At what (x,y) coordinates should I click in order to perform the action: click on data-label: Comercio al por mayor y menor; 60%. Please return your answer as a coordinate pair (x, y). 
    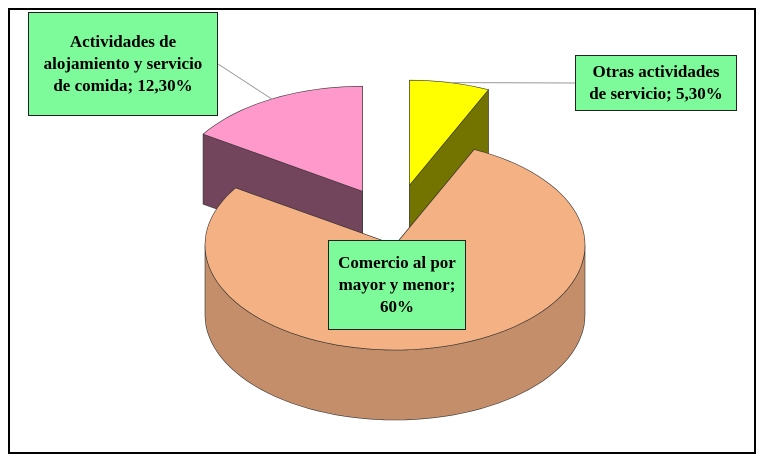
    Looking at the image, I should click on (397, 285).